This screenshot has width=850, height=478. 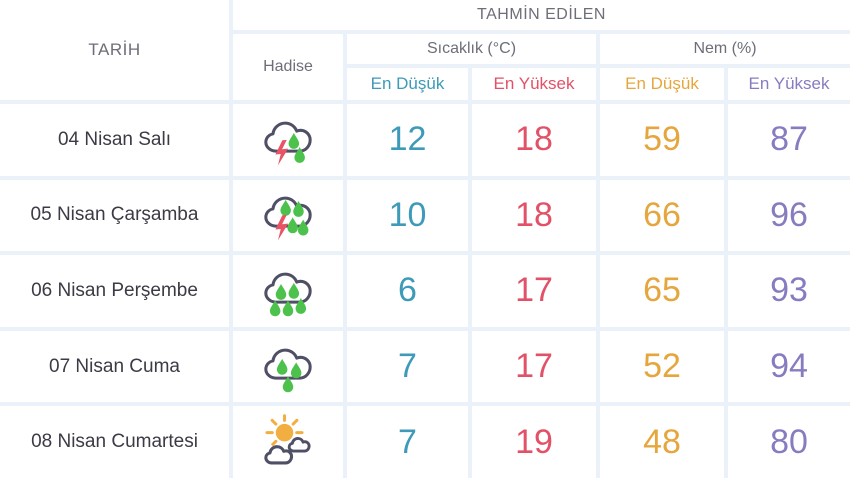 I want to click on condition-column-header: Hadise, so click(x=288, y=67).